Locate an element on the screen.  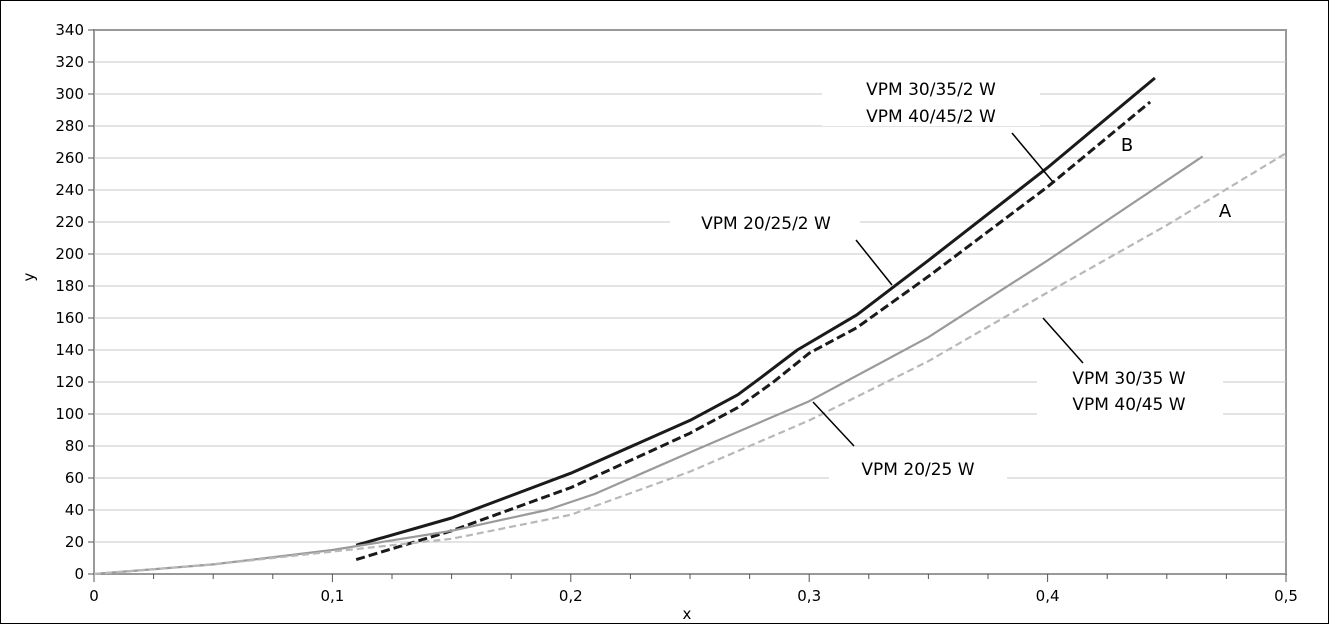
annotation-vpm-20-25-2w: VPM 20/25/2 W is located at coordinates (766, 224).